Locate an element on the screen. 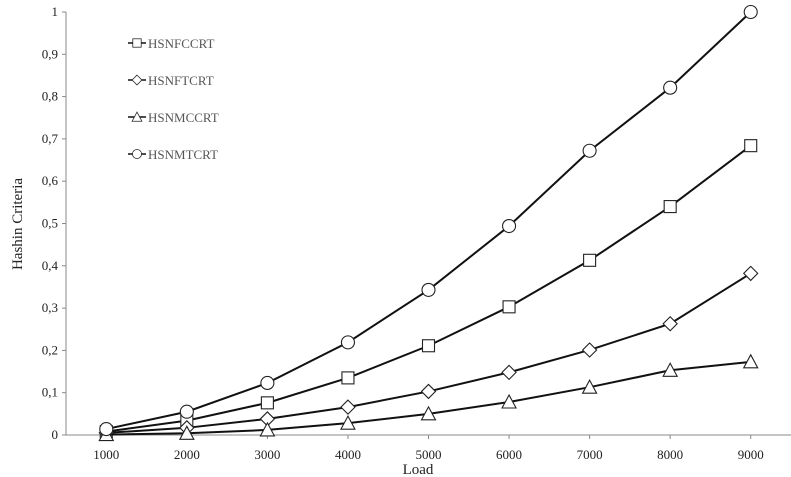  legend-item-hsnfccrt: HSNFCCRT is located at coordinates (171, 43).